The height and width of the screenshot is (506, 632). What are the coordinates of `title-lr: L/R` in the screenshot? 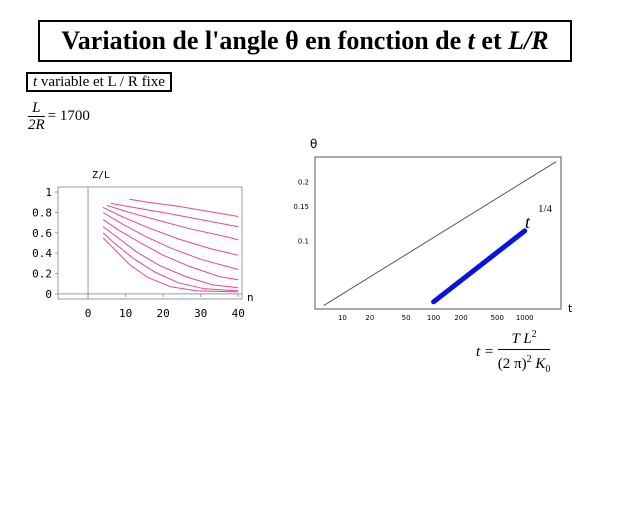 It's located at (528, 40).